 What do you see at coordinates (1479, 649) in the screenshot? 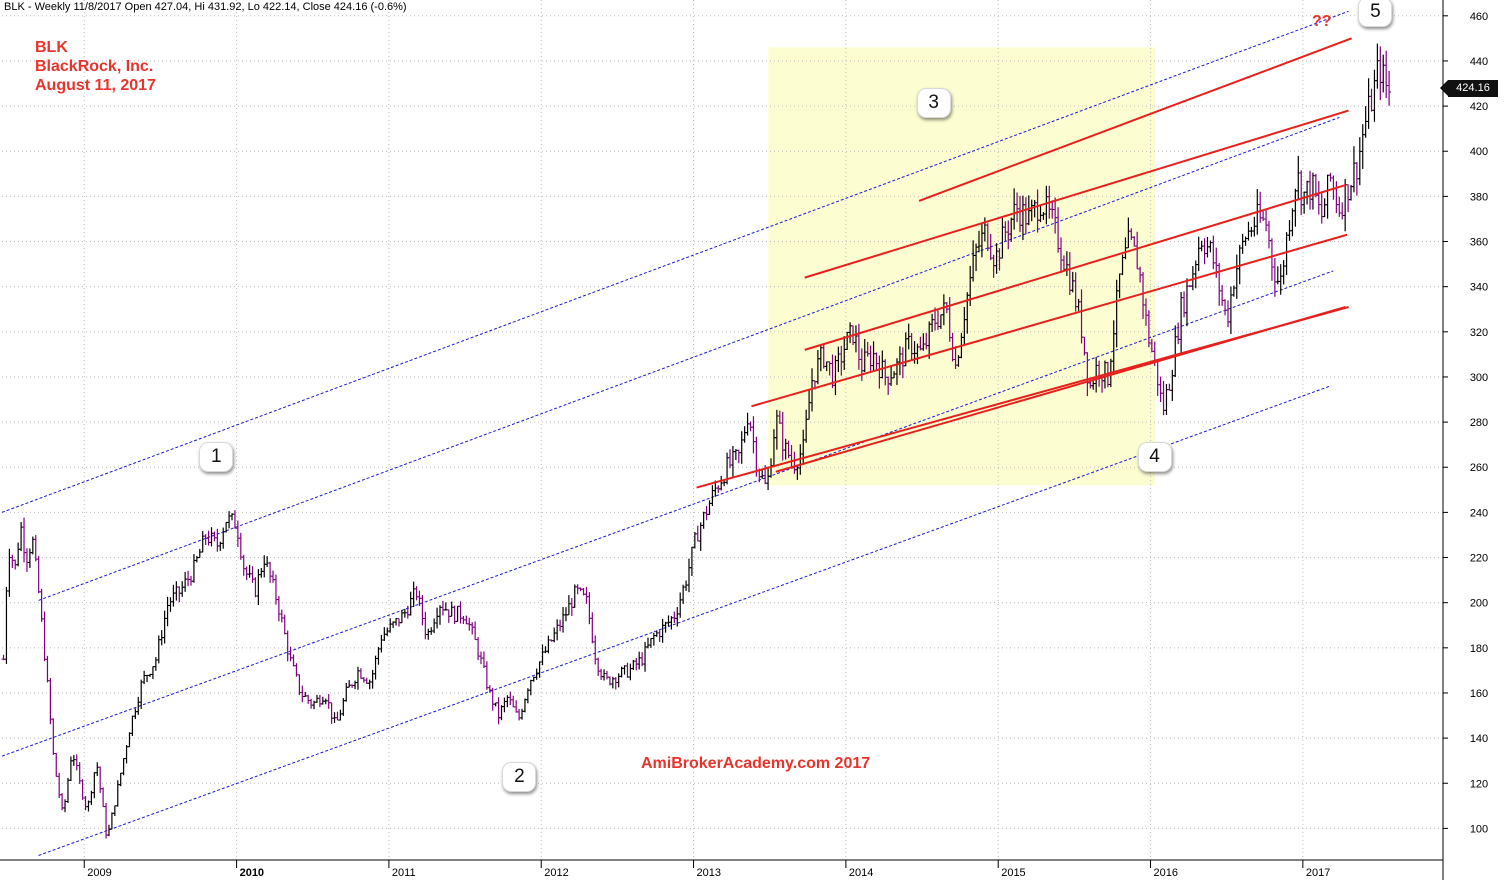
I see `y-tick-label: 180` at bounding box center [1479, 649].